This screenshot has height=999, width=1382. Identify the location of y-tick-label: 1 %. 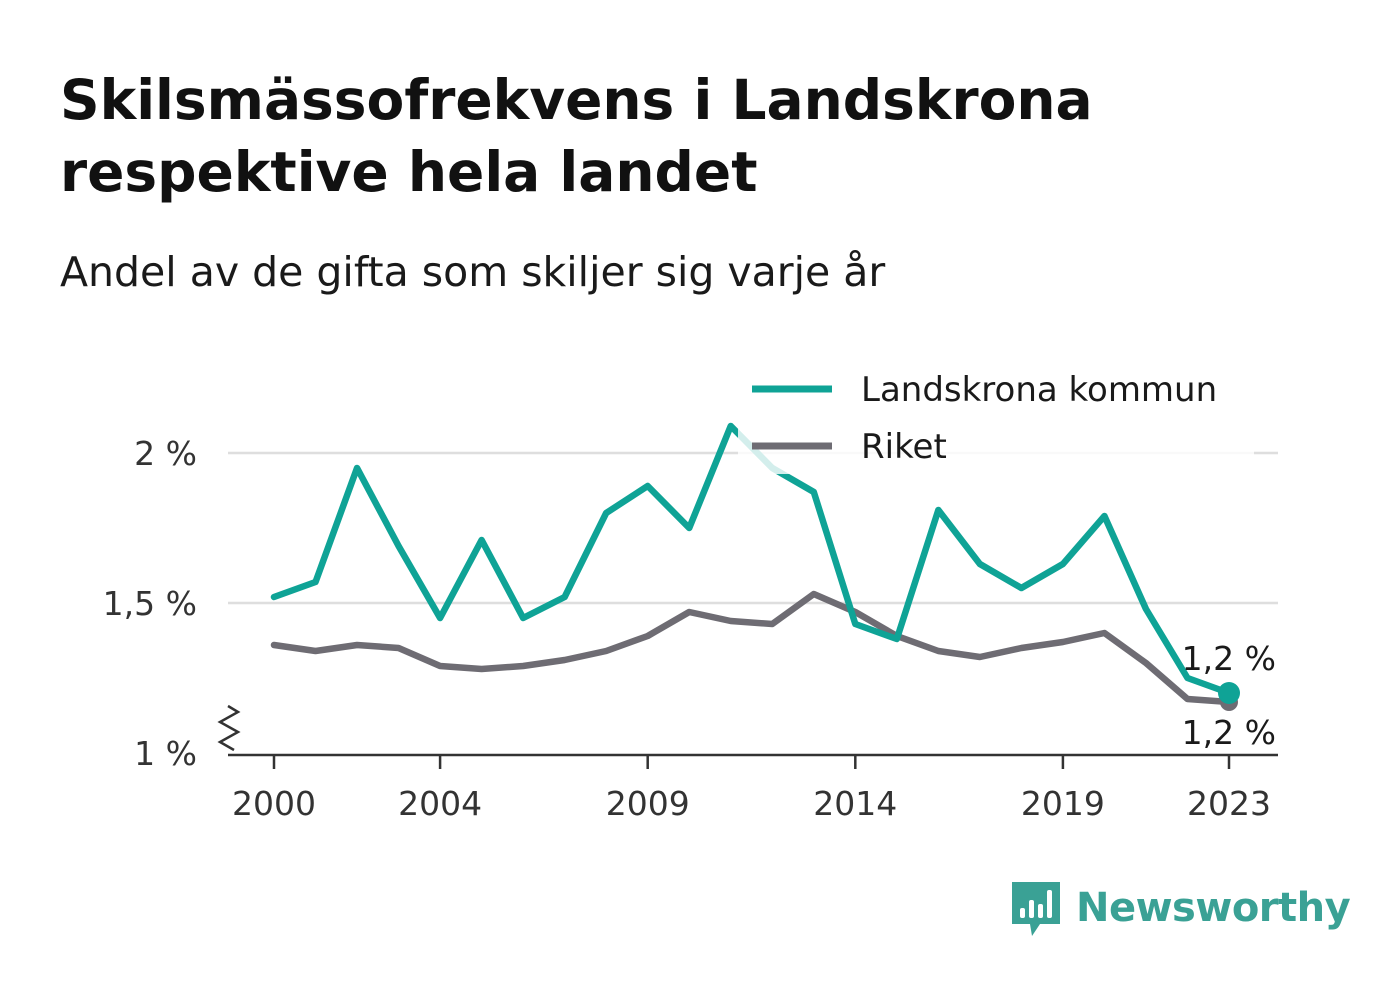
(165, 753).